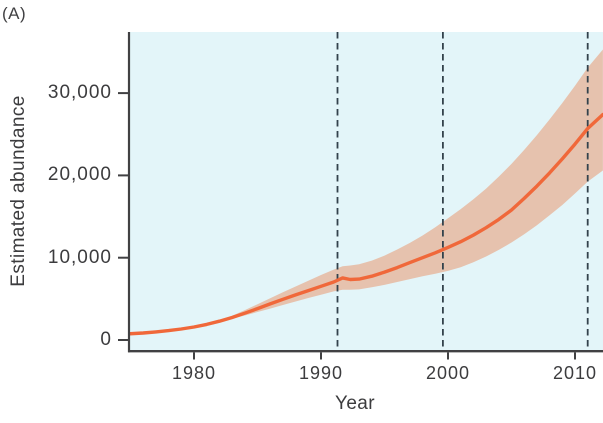 Image resolution: width=603 pixels, height=423 pixels. What do you see at coordinates (448, 373) in the screenshot?
I see `x-tick-label-2000: 2000` at bounding box center [448, 373].